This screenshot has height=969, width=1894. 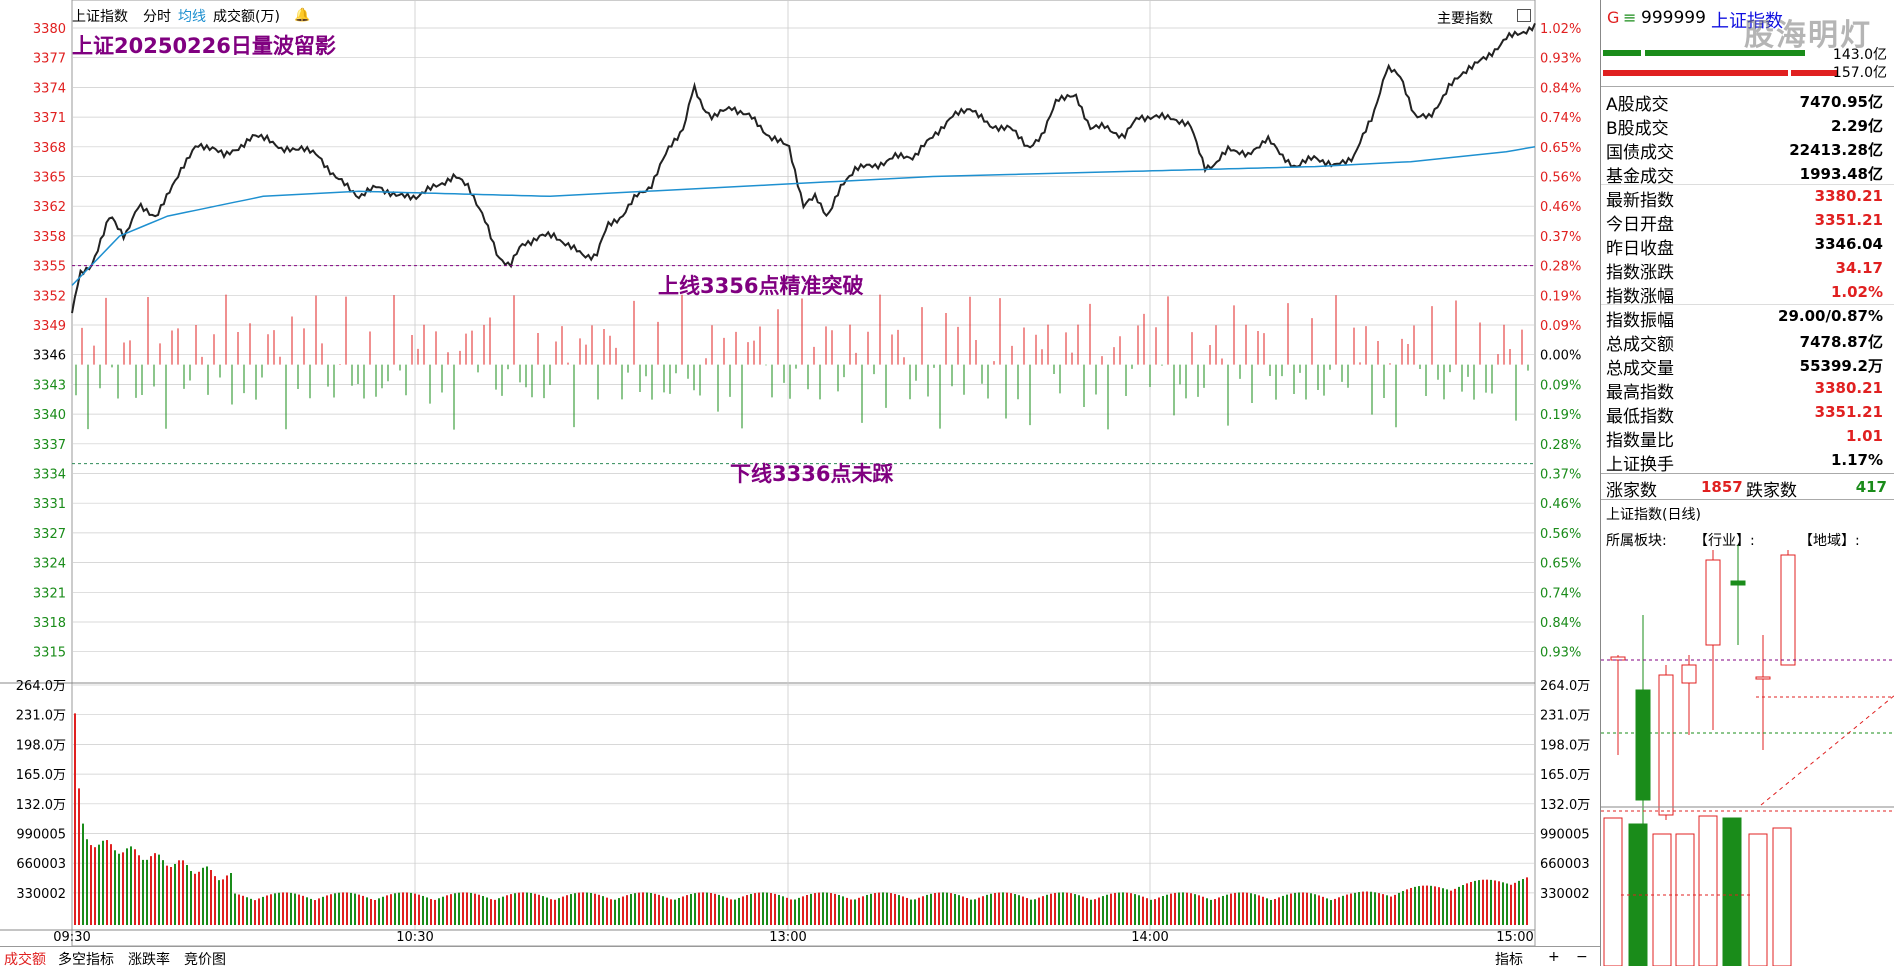 I want to click on stat-row: 指数涨跌 34.17, so click(x=1746, y=270).